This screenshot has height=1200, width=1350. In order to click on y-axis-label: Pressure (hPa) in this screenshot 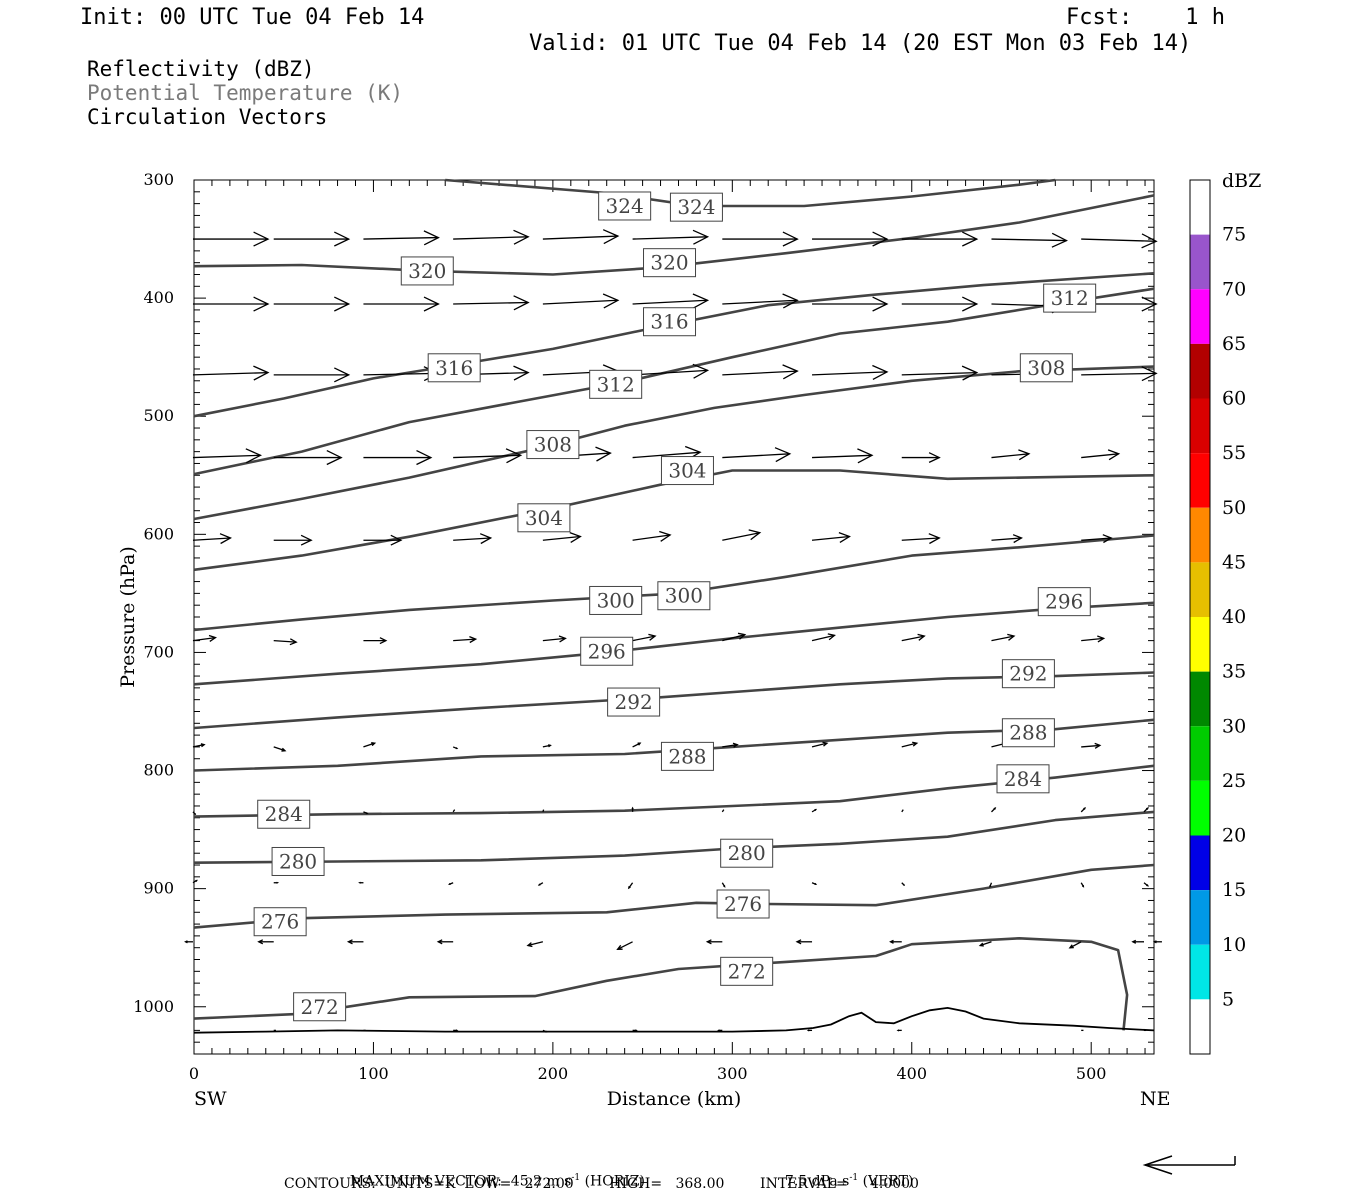, I will do `click(128, 617)`.